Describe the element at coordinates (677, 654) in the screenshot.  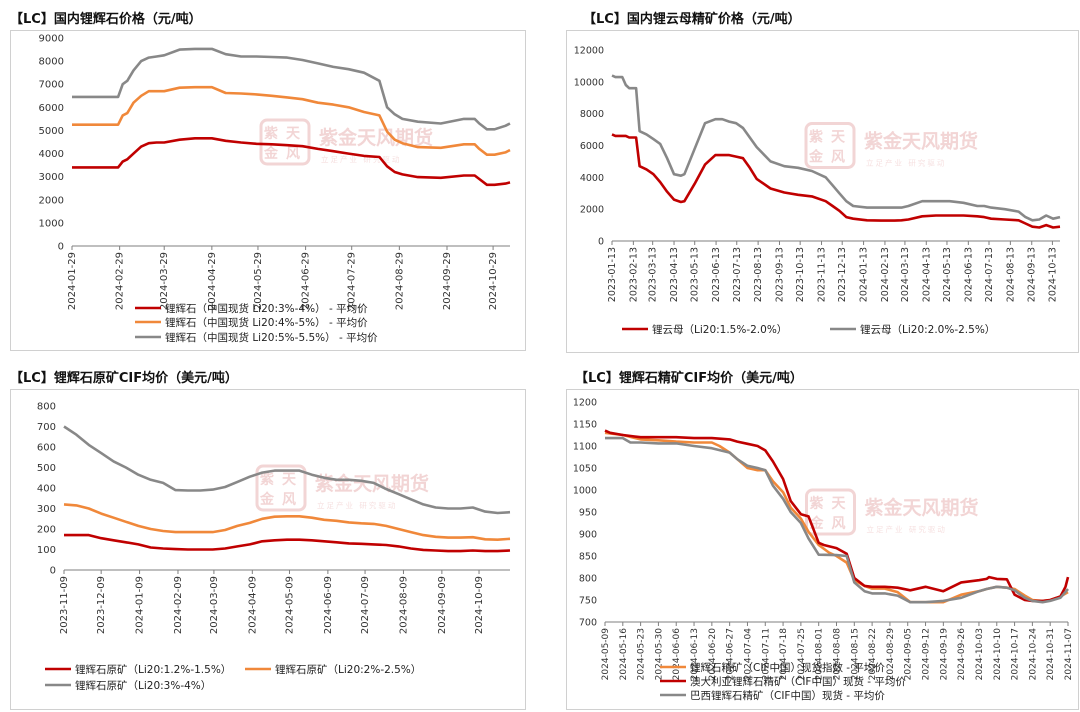
I see `chart4-x-tick-label: 2024-06-06` at that location.